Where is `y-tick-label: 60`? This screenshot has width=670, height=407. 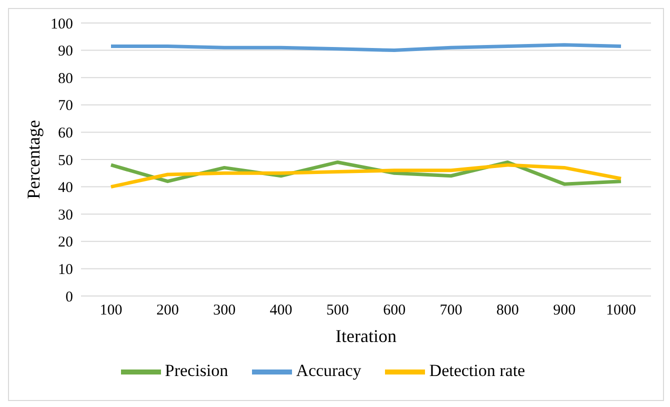 y-tick-label: 60 is located at coordinates (65, 134).